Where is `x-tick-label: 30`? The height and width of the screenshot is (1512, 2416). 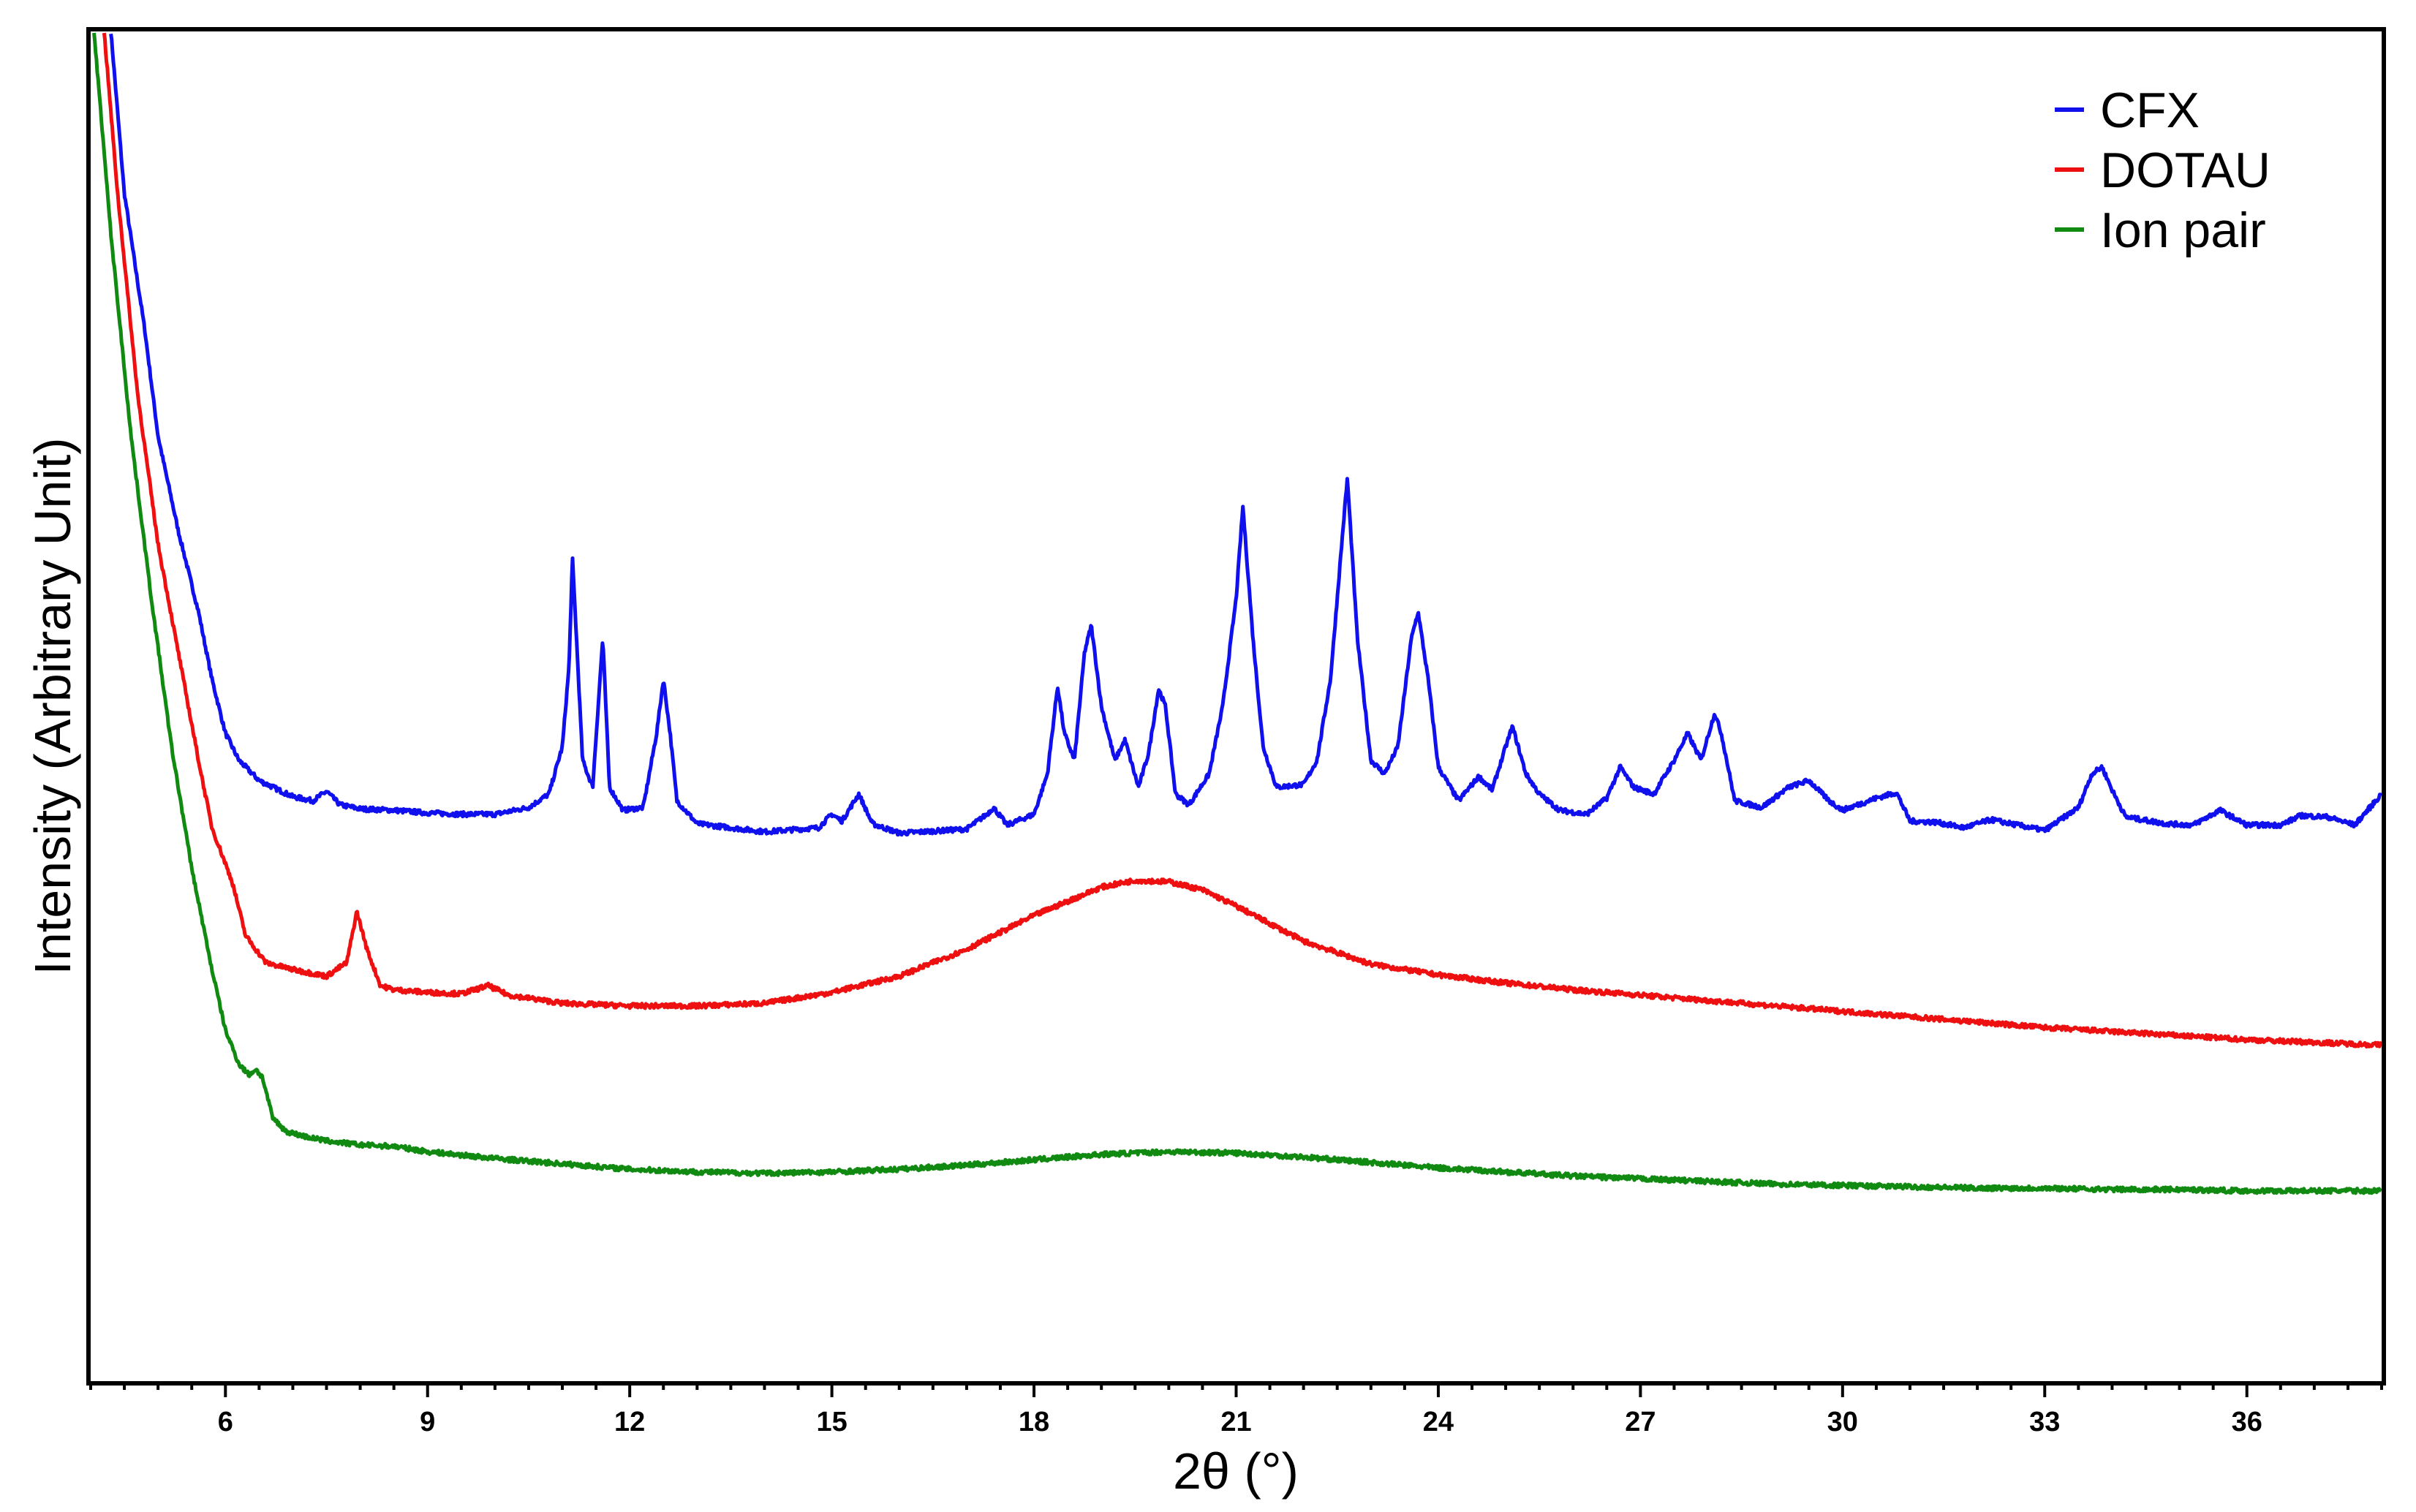 x-tick-label: 30 is located at coordinates (1842, 1422).